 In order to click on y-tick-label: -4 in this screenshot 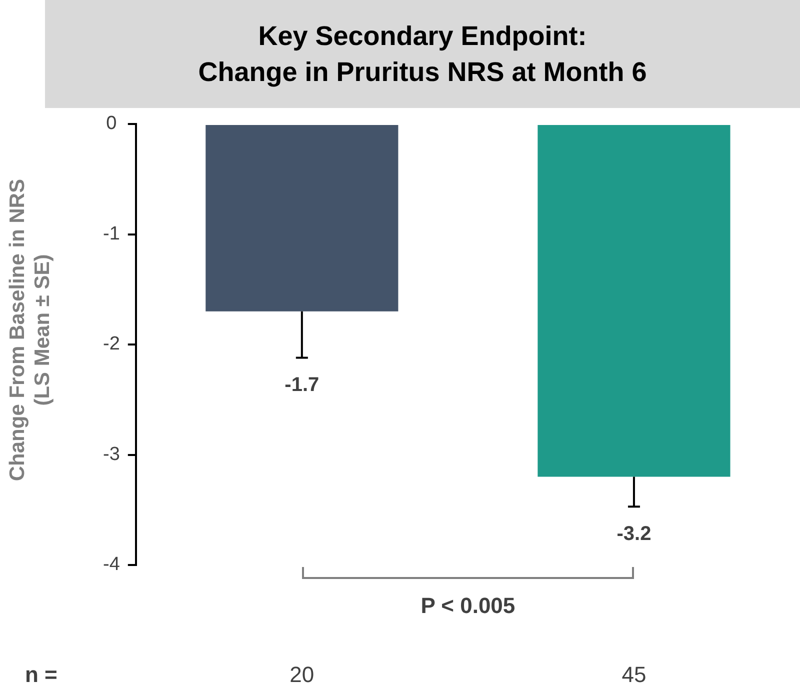, I will do `click(111, 565)`.